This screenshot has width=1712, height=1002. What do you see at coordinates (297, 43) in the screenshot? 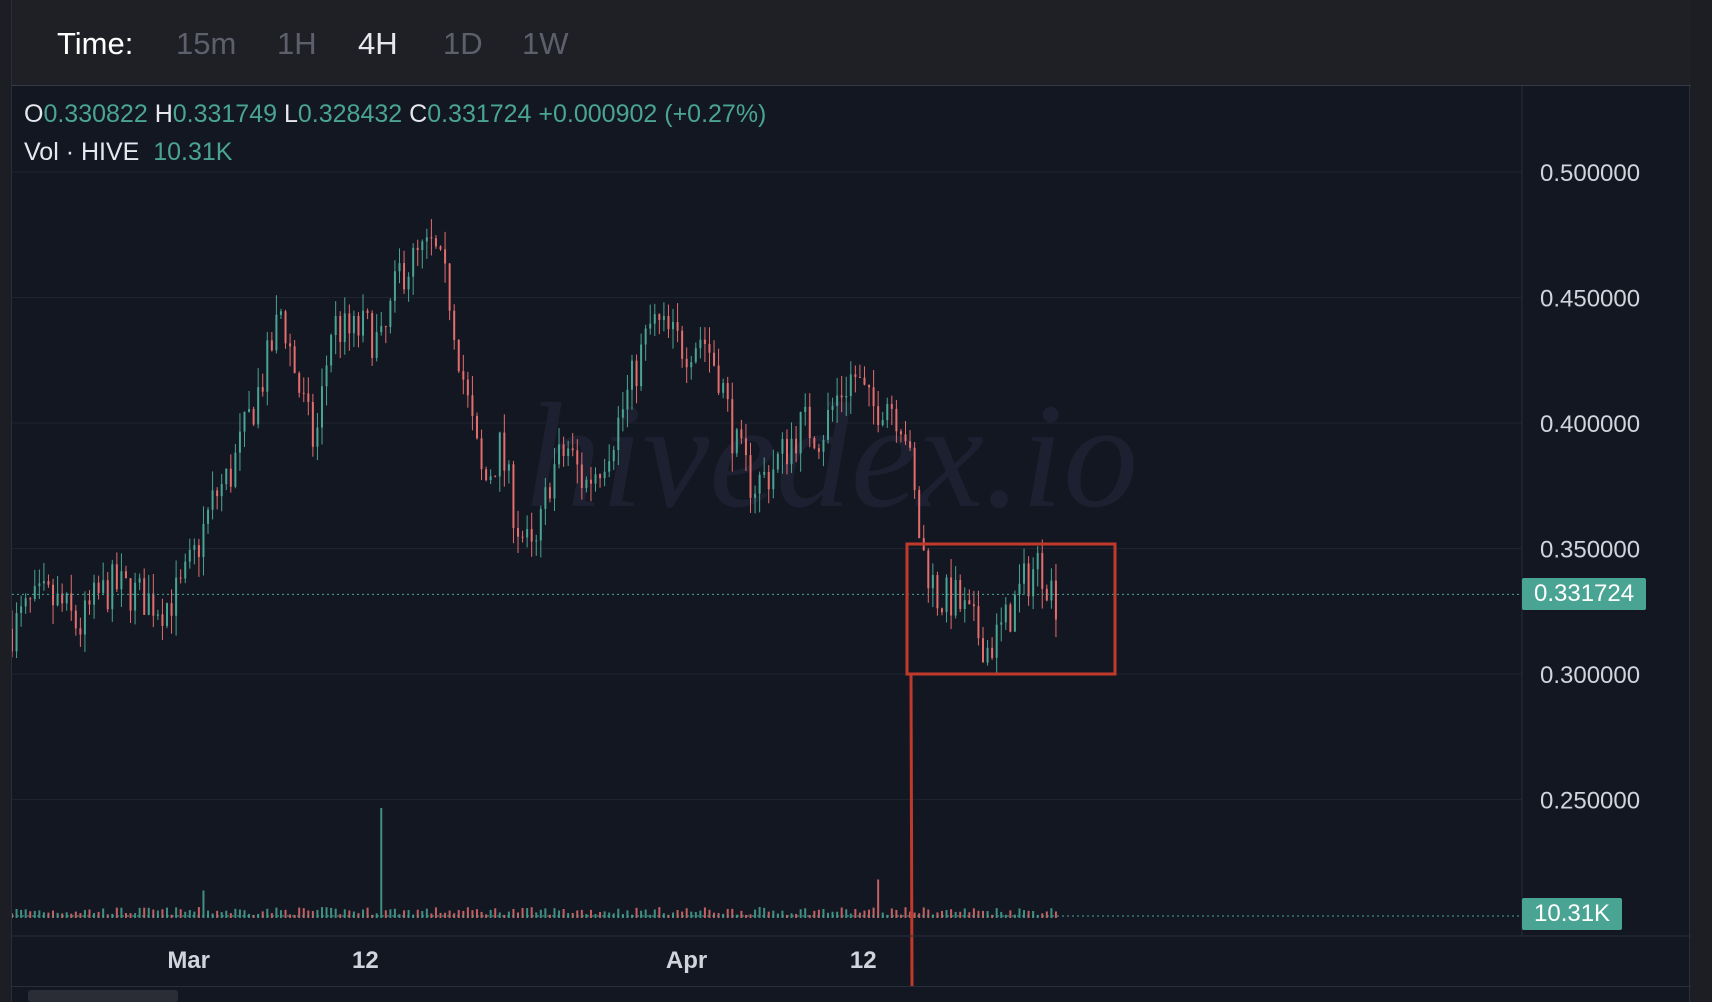
I see `timeframe-1h-button: 1H` at bounding box center [297, 43].